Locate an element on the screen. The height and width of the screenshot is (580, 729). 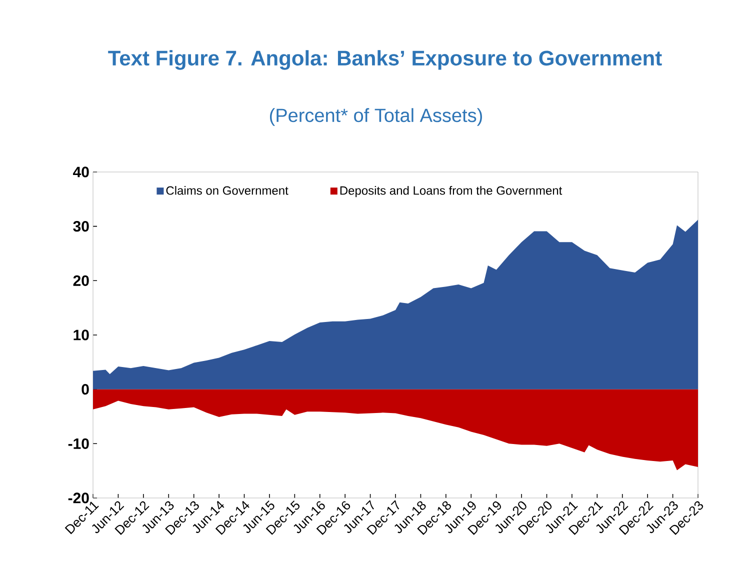
chart-subtitle: (Percent* of Total Assets) is located at coordinates (376, 117).